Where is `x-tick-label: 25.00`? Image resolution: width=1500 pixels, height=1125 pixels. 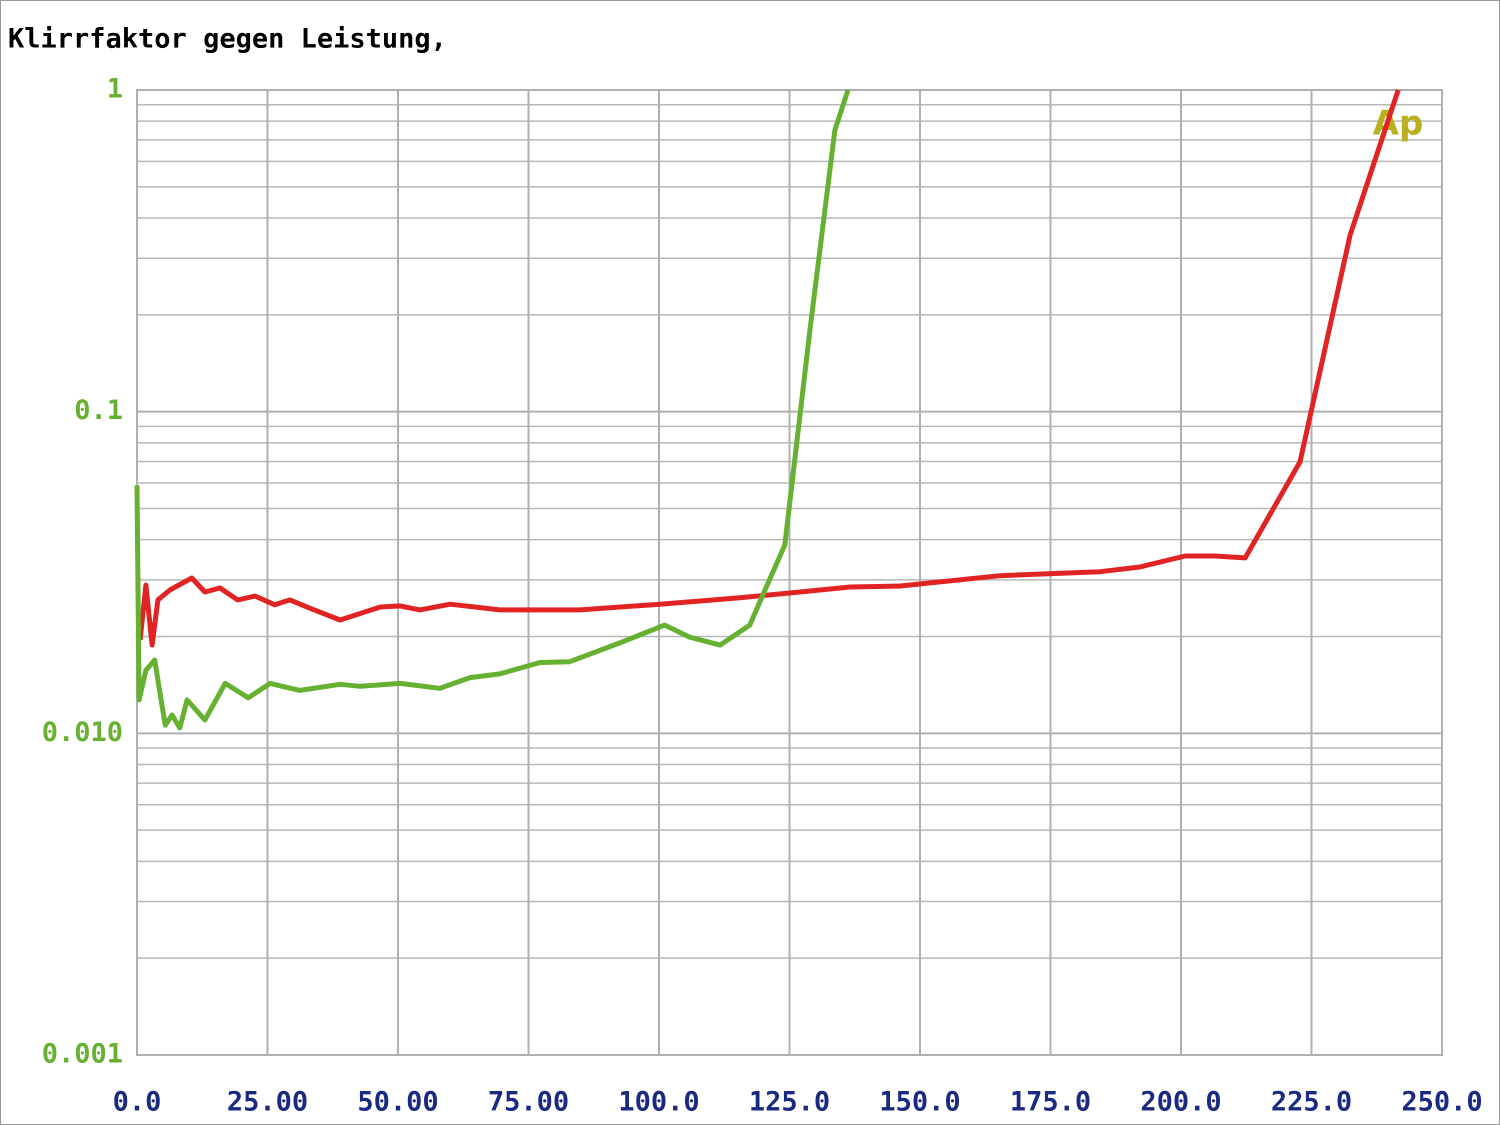 x-tick-label: 25.00 is located at coordinates (267, 1102).